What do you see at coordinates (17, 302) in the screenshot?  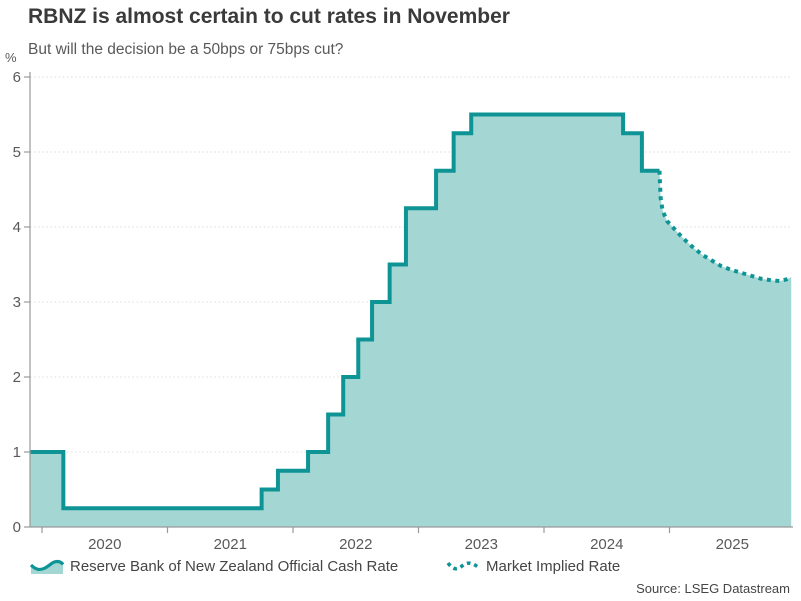 I see `y-axis-tick-label: 3` at bounding box center [17, 302].